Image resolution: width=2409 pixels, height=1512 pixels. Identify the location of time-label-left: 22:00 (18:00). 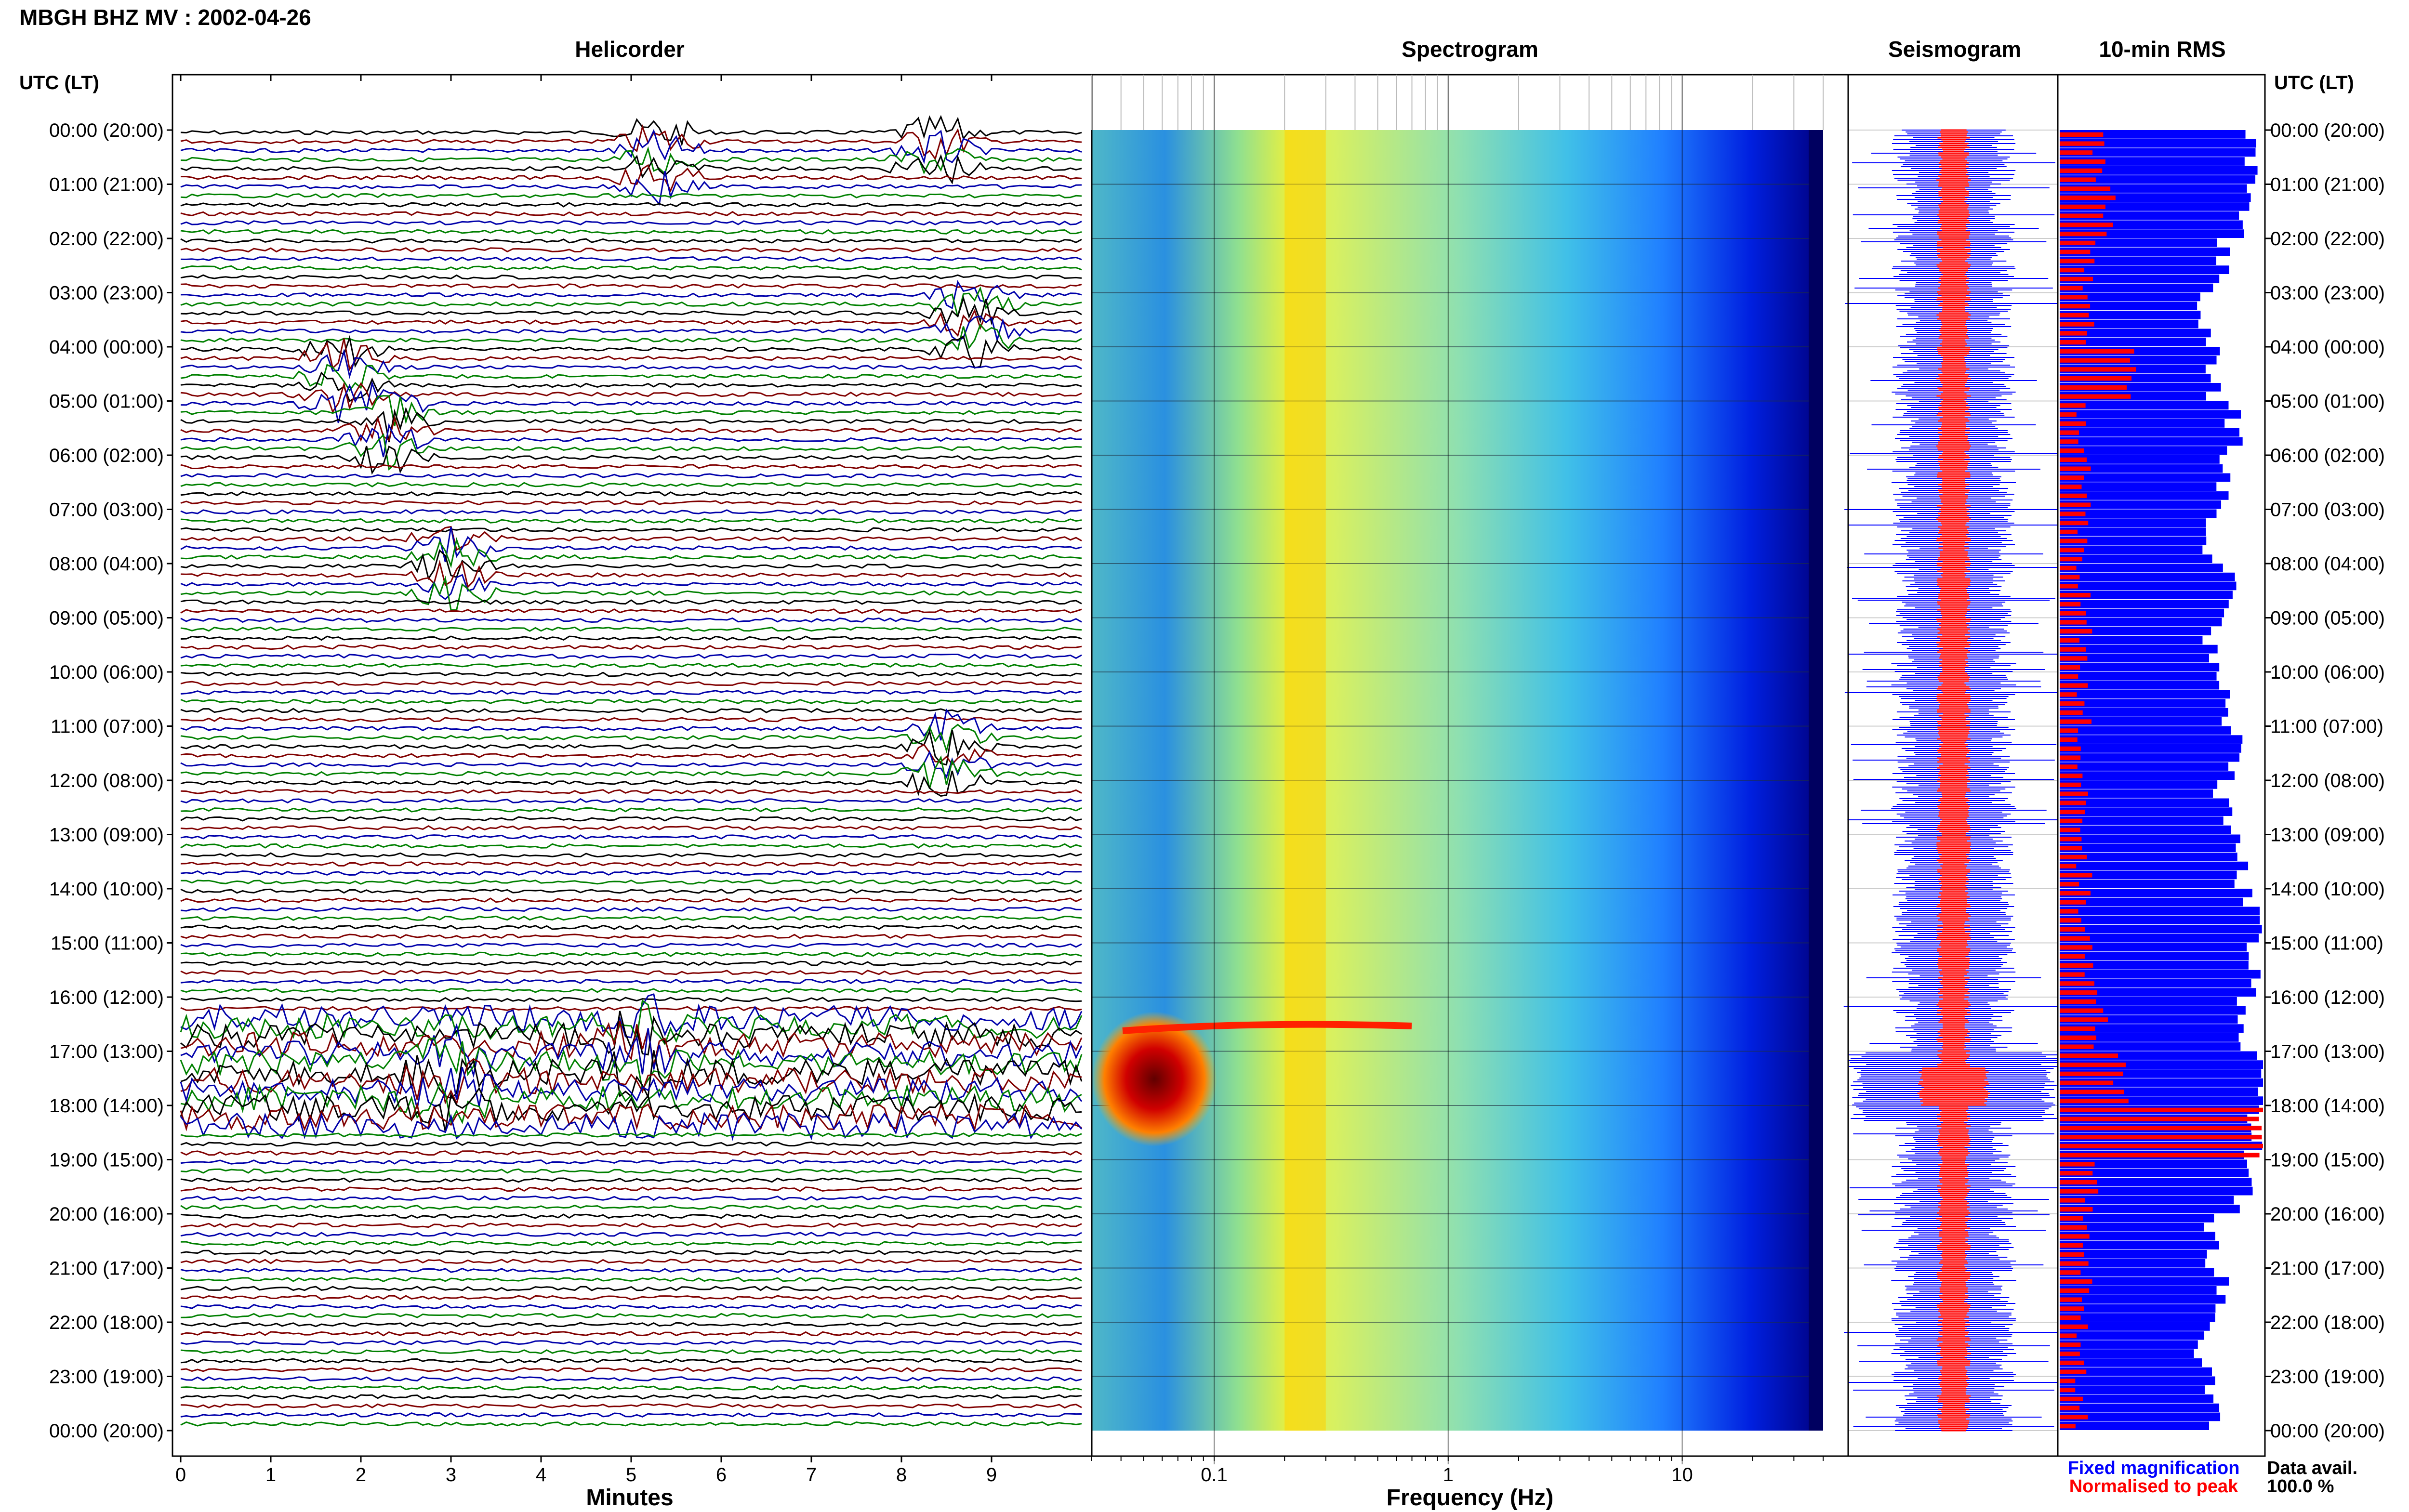
(106, 1322).